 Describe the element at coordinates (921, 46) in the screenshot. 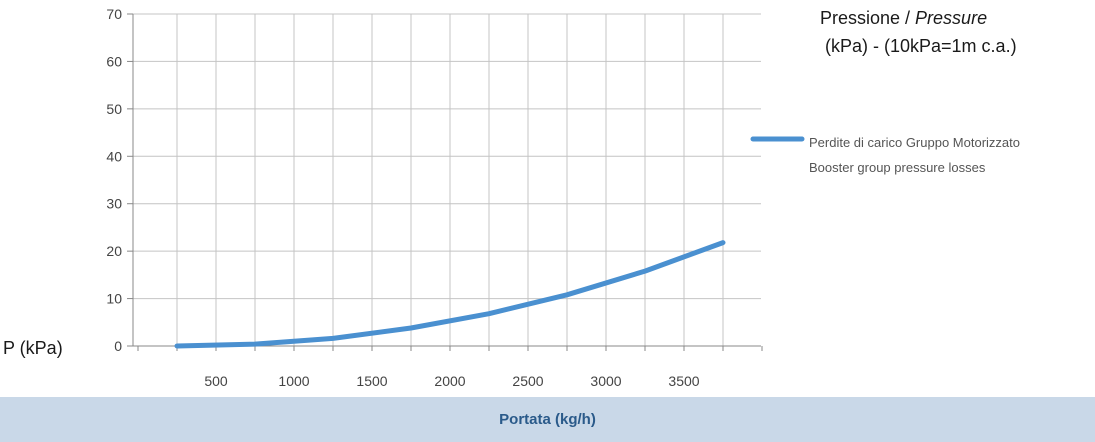

I see `chart-subtitle: (kPa) - (10kPa=1m c.a.)` at that location.